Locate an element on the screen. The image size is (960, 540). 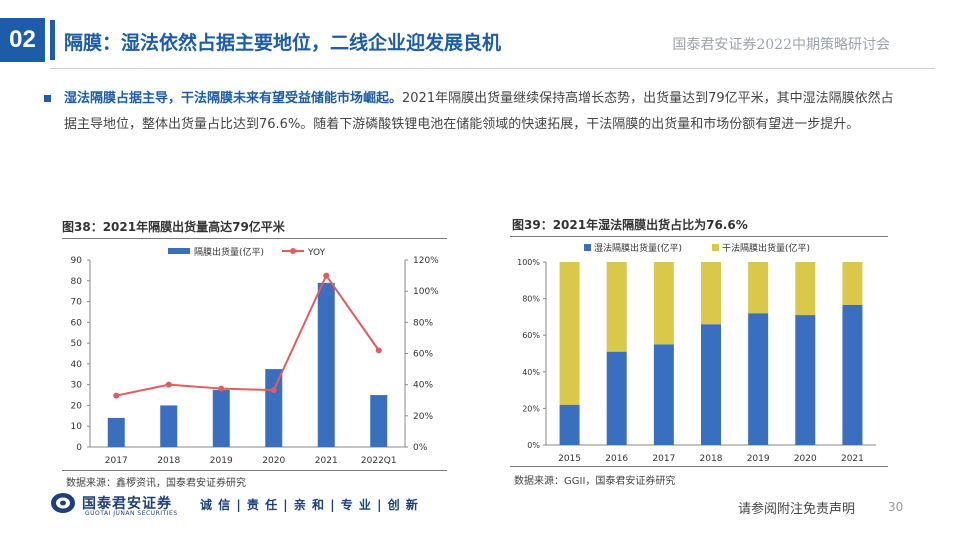
legend-label-wet: 湿法隔膜出货量(亿平) is located at coordinates (638, 248).